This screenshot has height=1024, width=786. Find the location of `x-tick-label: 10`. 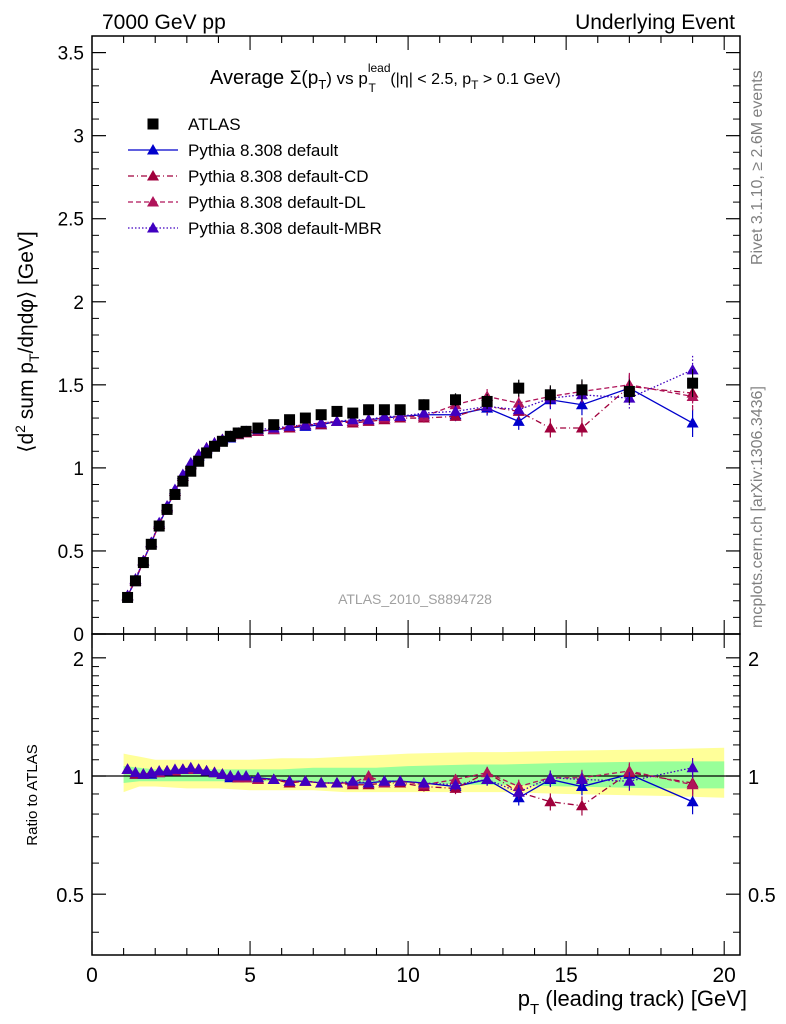

x-tick-label: 10 is located at coordinates (407, 975).